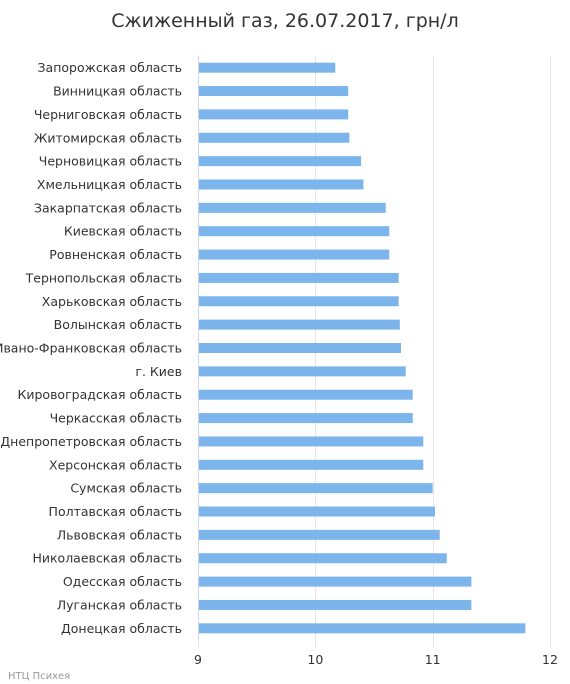 This screenshot has height=684, width=570. What do you see at coordinates (112, 301) in the screenshot?
I see `category-label: Харьковская область` at bounding box center [112, 301].